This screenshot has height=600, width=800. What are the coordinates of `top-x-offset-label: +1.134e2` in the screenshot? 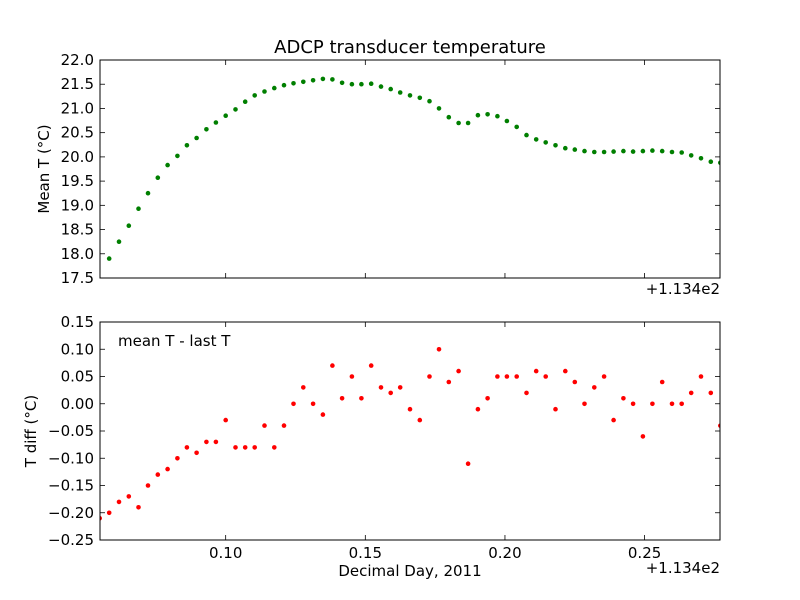 It's located at (683, 289).